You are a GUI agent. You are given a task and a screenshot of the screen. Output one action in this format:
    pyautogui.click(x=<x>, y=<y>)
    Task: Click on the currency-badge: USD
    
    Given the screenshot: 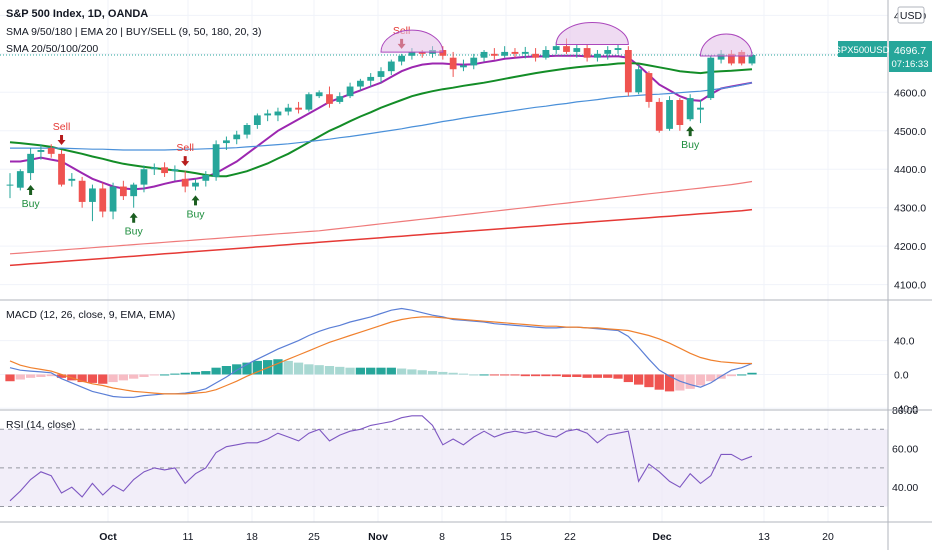 What is the action you would take?
    pyautogui.click(x=911, y=15)
    